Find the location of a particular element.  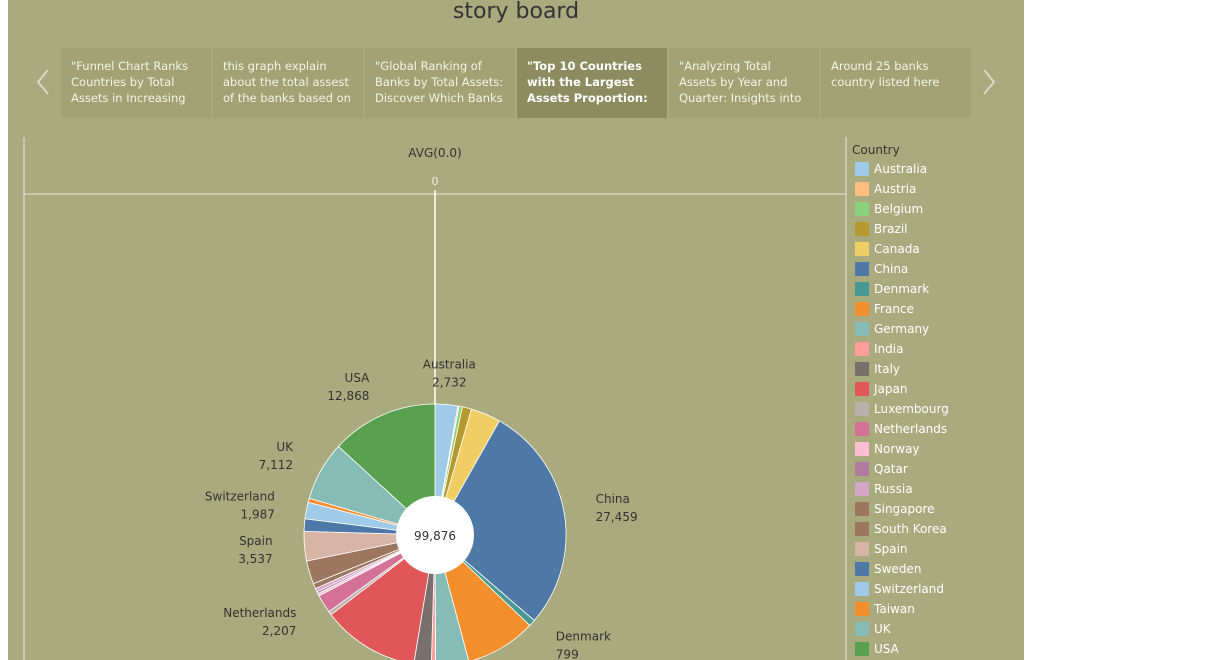

pie-slice-germany is located at coordinates (451, 597).